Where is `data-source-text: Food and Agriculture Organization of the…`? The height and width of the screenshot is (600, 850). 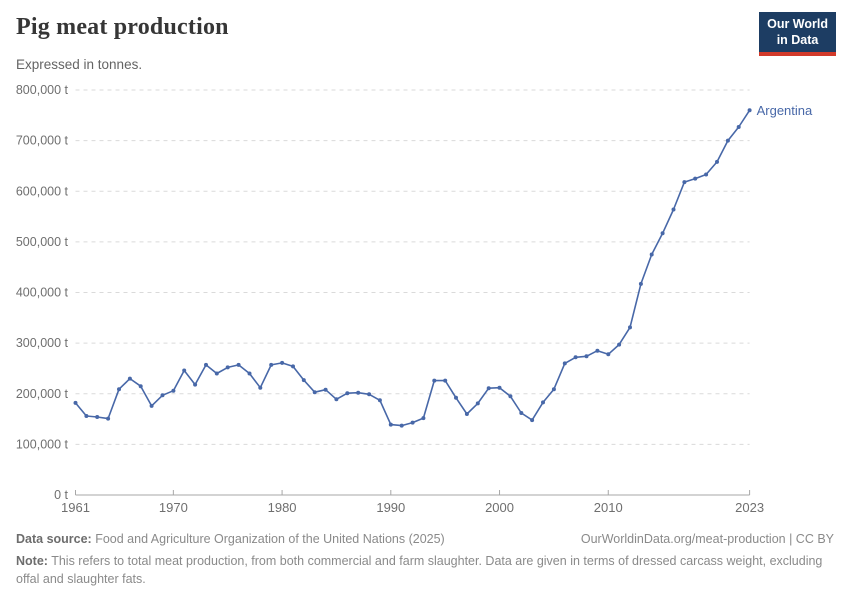
data-source-text: Food and Agriculture Organization of the… is located at coordinates (268, 539).